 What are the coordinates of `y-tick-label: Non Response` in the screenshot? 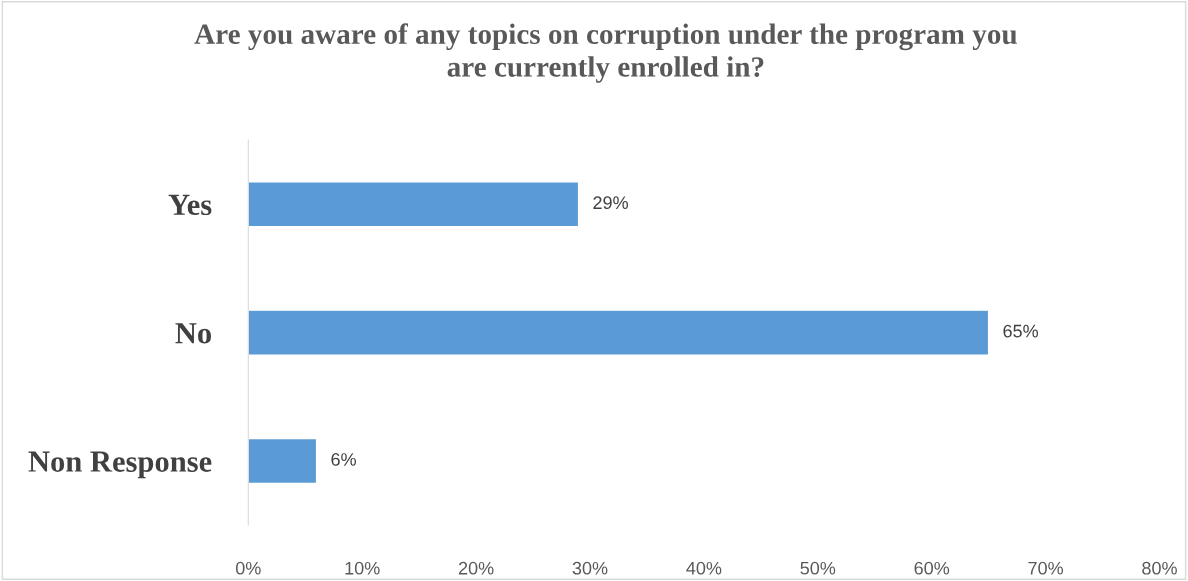 It's located at (120, 465).